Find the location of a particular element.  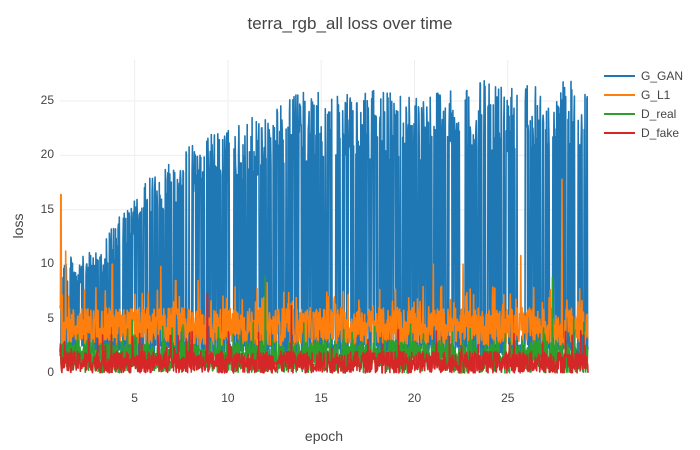

legend-item-g-gan: G_GAN is located at coordinates (641, 75).